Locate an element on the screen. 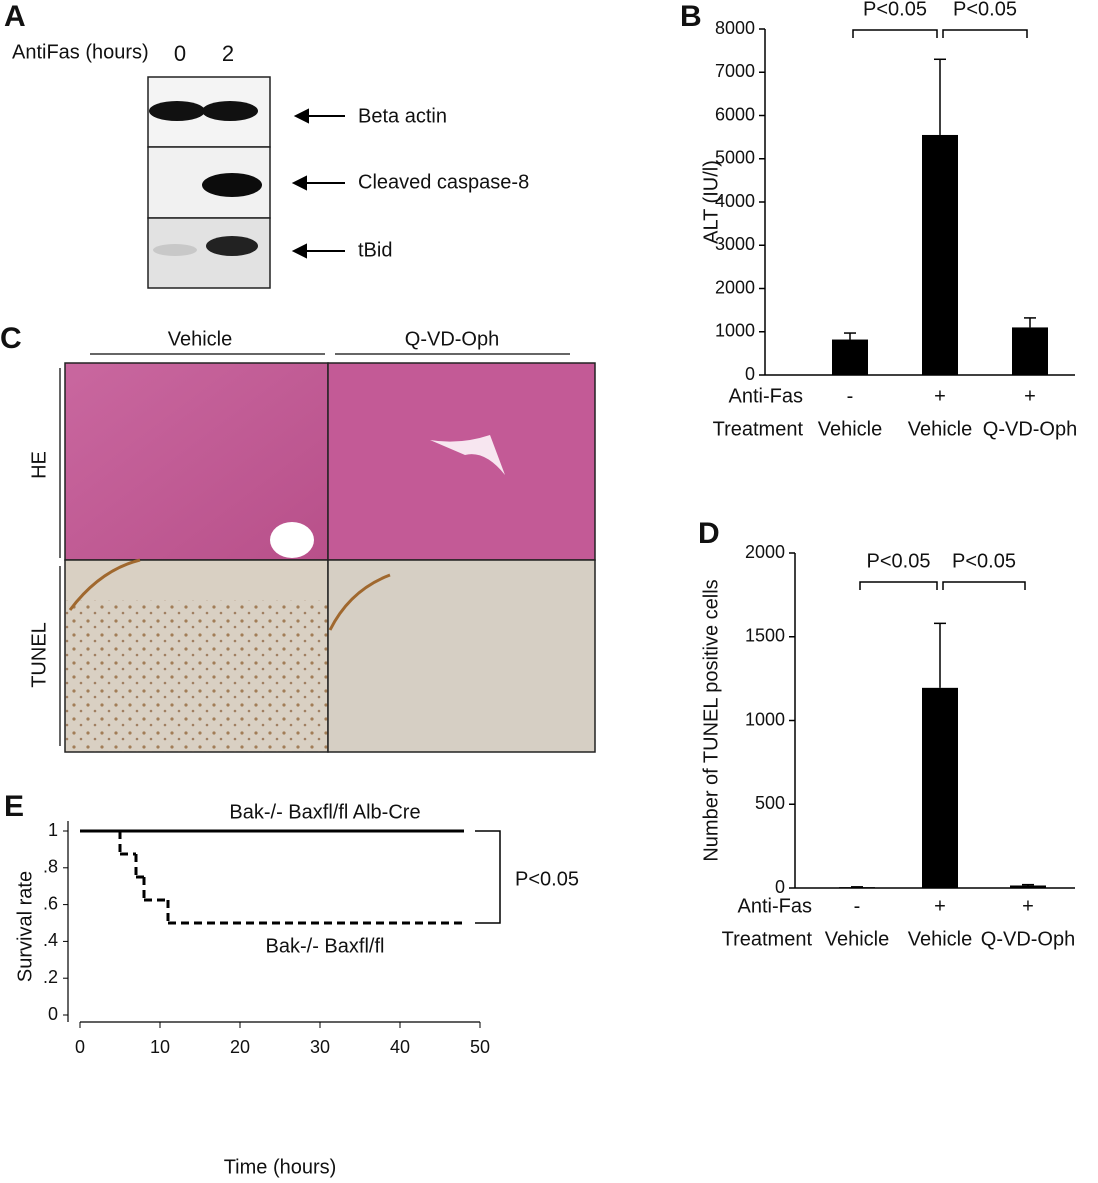 The image size is (1098, 1183). y-tick-label: 500 is located at coordinates (770, 803).